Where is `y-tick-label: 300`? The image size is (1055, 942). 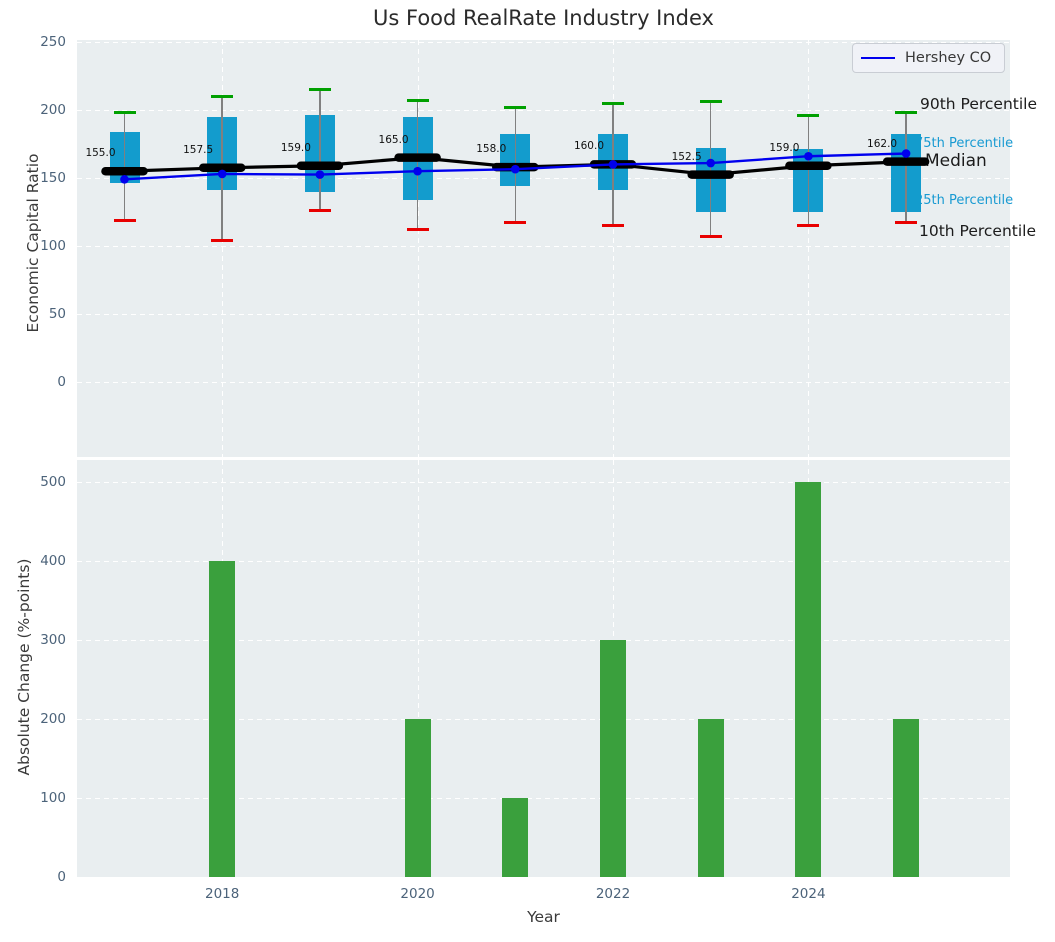
y-tick-label: 300 is located at coordinates (53, 639).